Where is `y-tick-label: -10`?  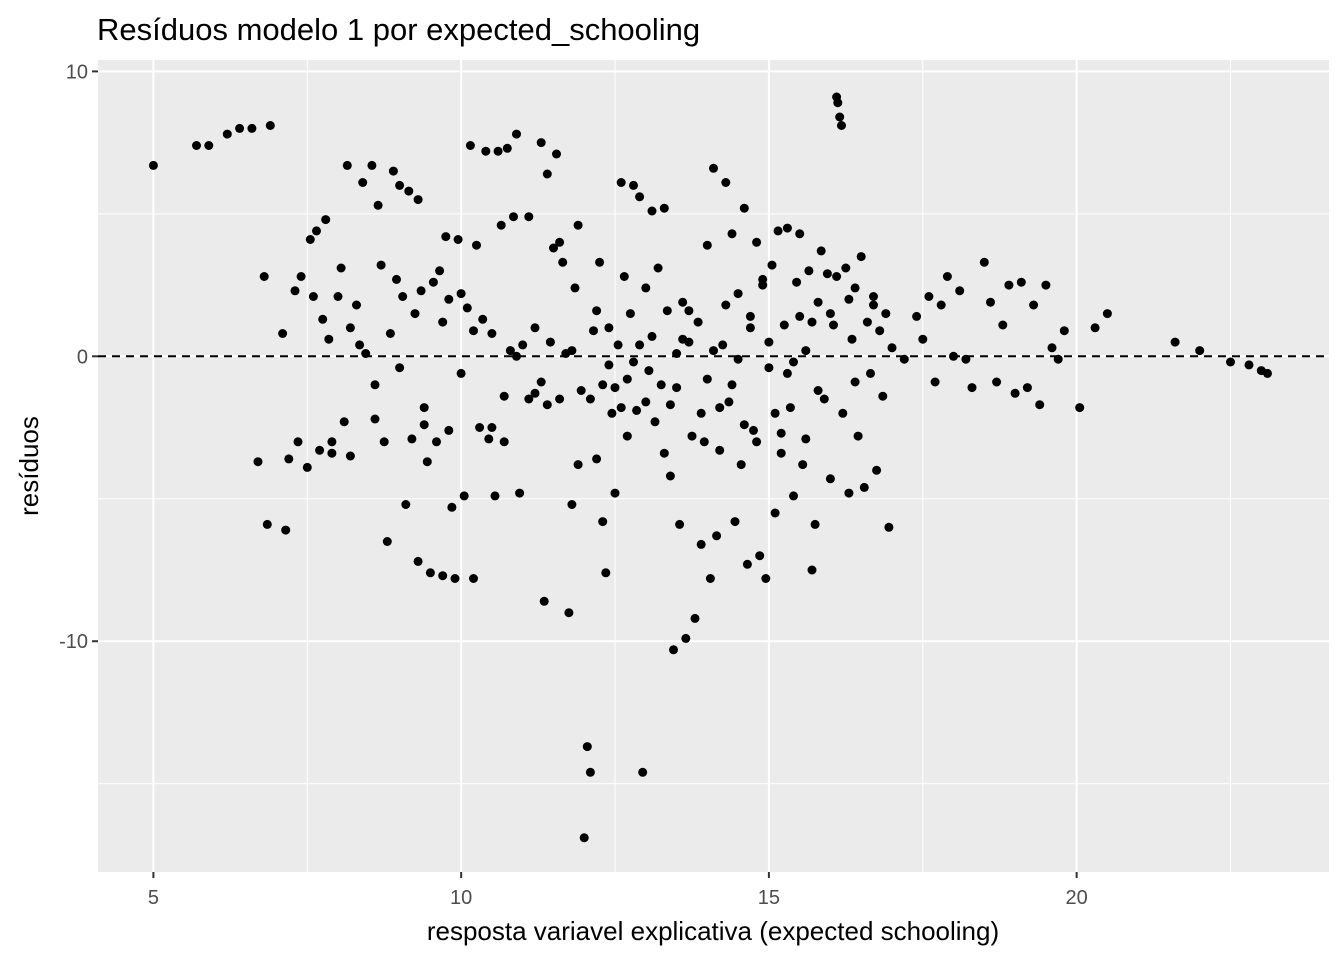
y-tick-label: -10 is located at coordinates (73, 642).